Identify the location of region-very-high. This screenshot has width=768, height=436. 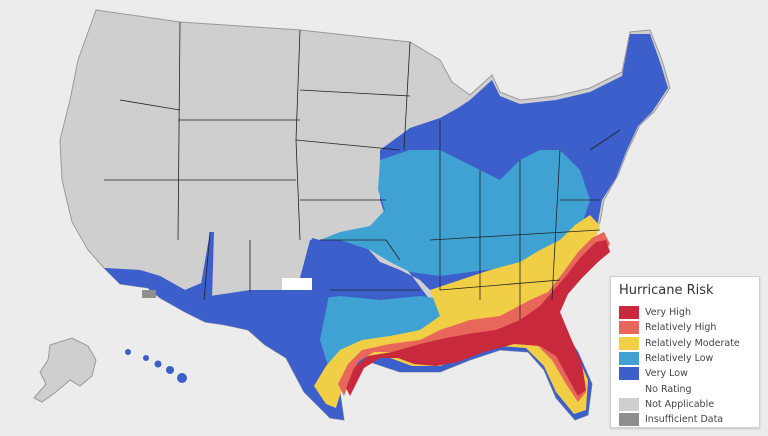
(478, 318).